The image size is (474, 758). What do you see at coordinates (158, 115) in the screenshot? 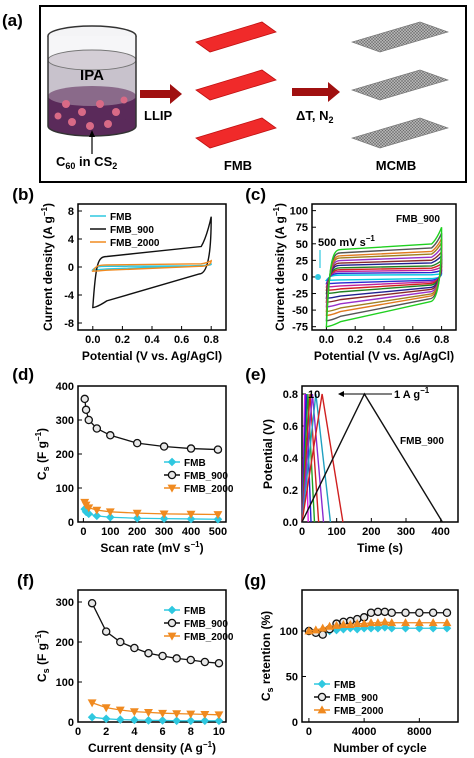
I see `arrow1-label: LLIP` at bounding box center [158, 115].